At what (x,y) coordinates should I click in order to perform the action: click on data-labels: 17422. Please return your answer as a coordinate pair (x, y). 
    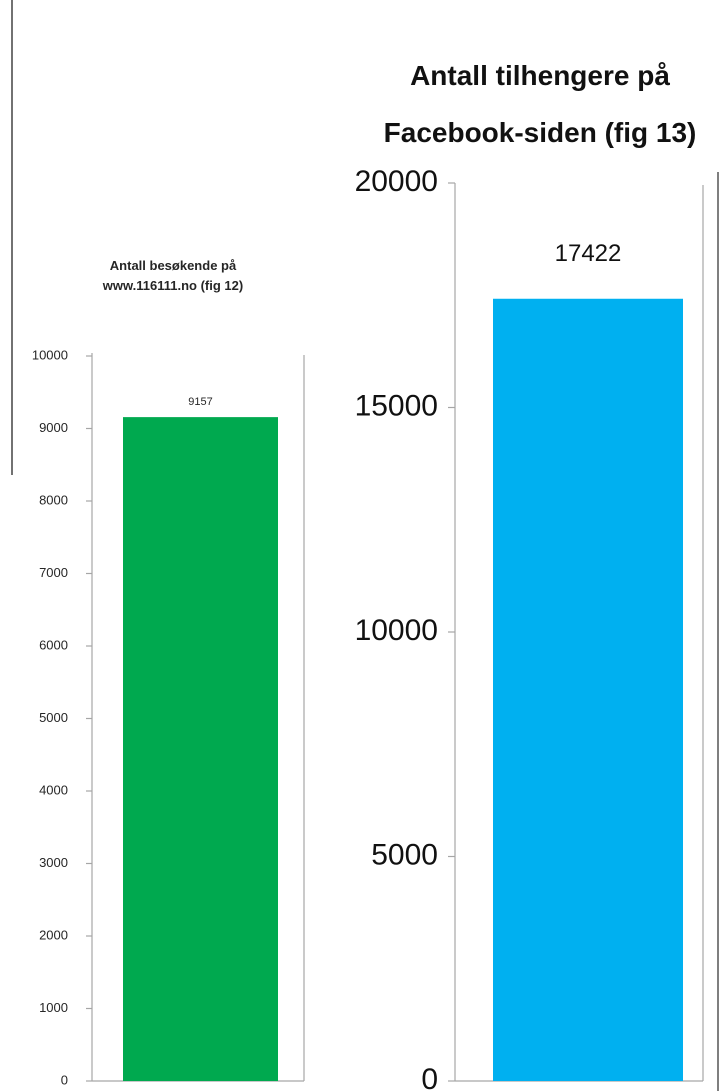
    Looking at the image, I should click on (588, 253).